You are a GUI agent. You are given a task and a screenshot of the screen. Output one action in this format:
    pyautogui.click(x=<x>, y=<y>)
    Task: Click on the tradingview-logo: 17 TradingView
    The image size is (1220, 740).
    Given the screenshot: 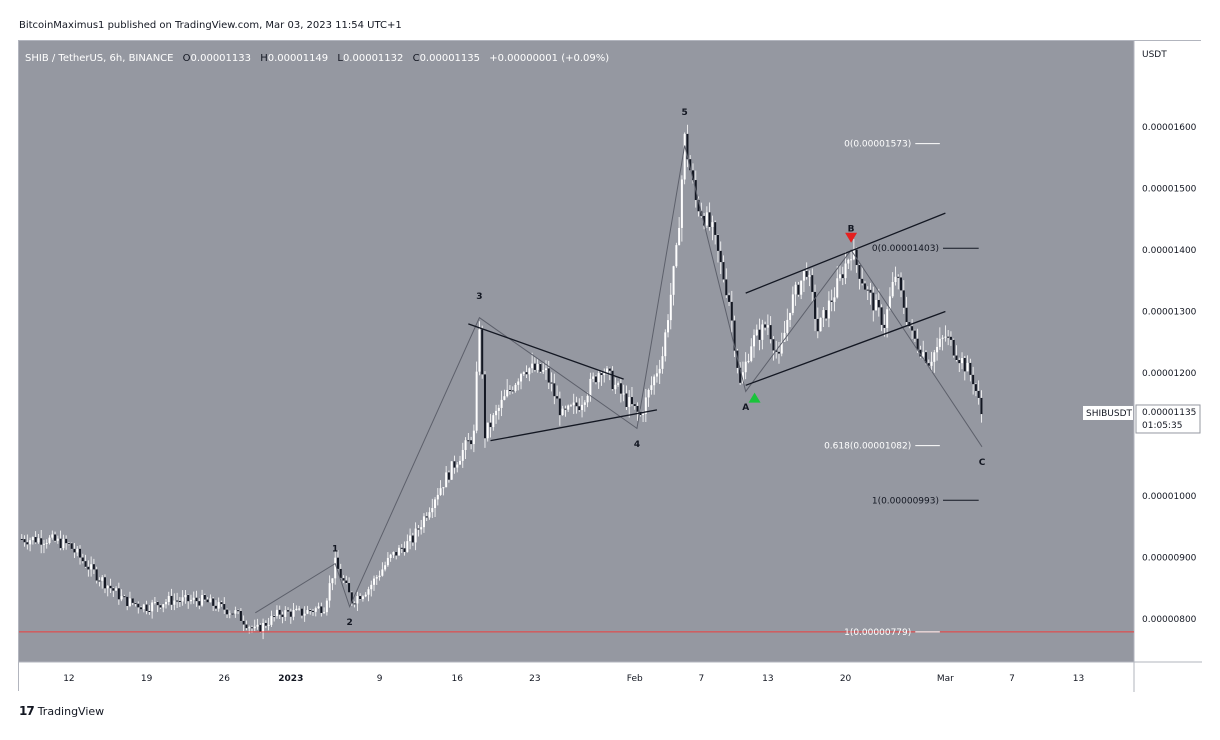 What is the action you would take?
    pyautogui.click(x=61, y=711)
    